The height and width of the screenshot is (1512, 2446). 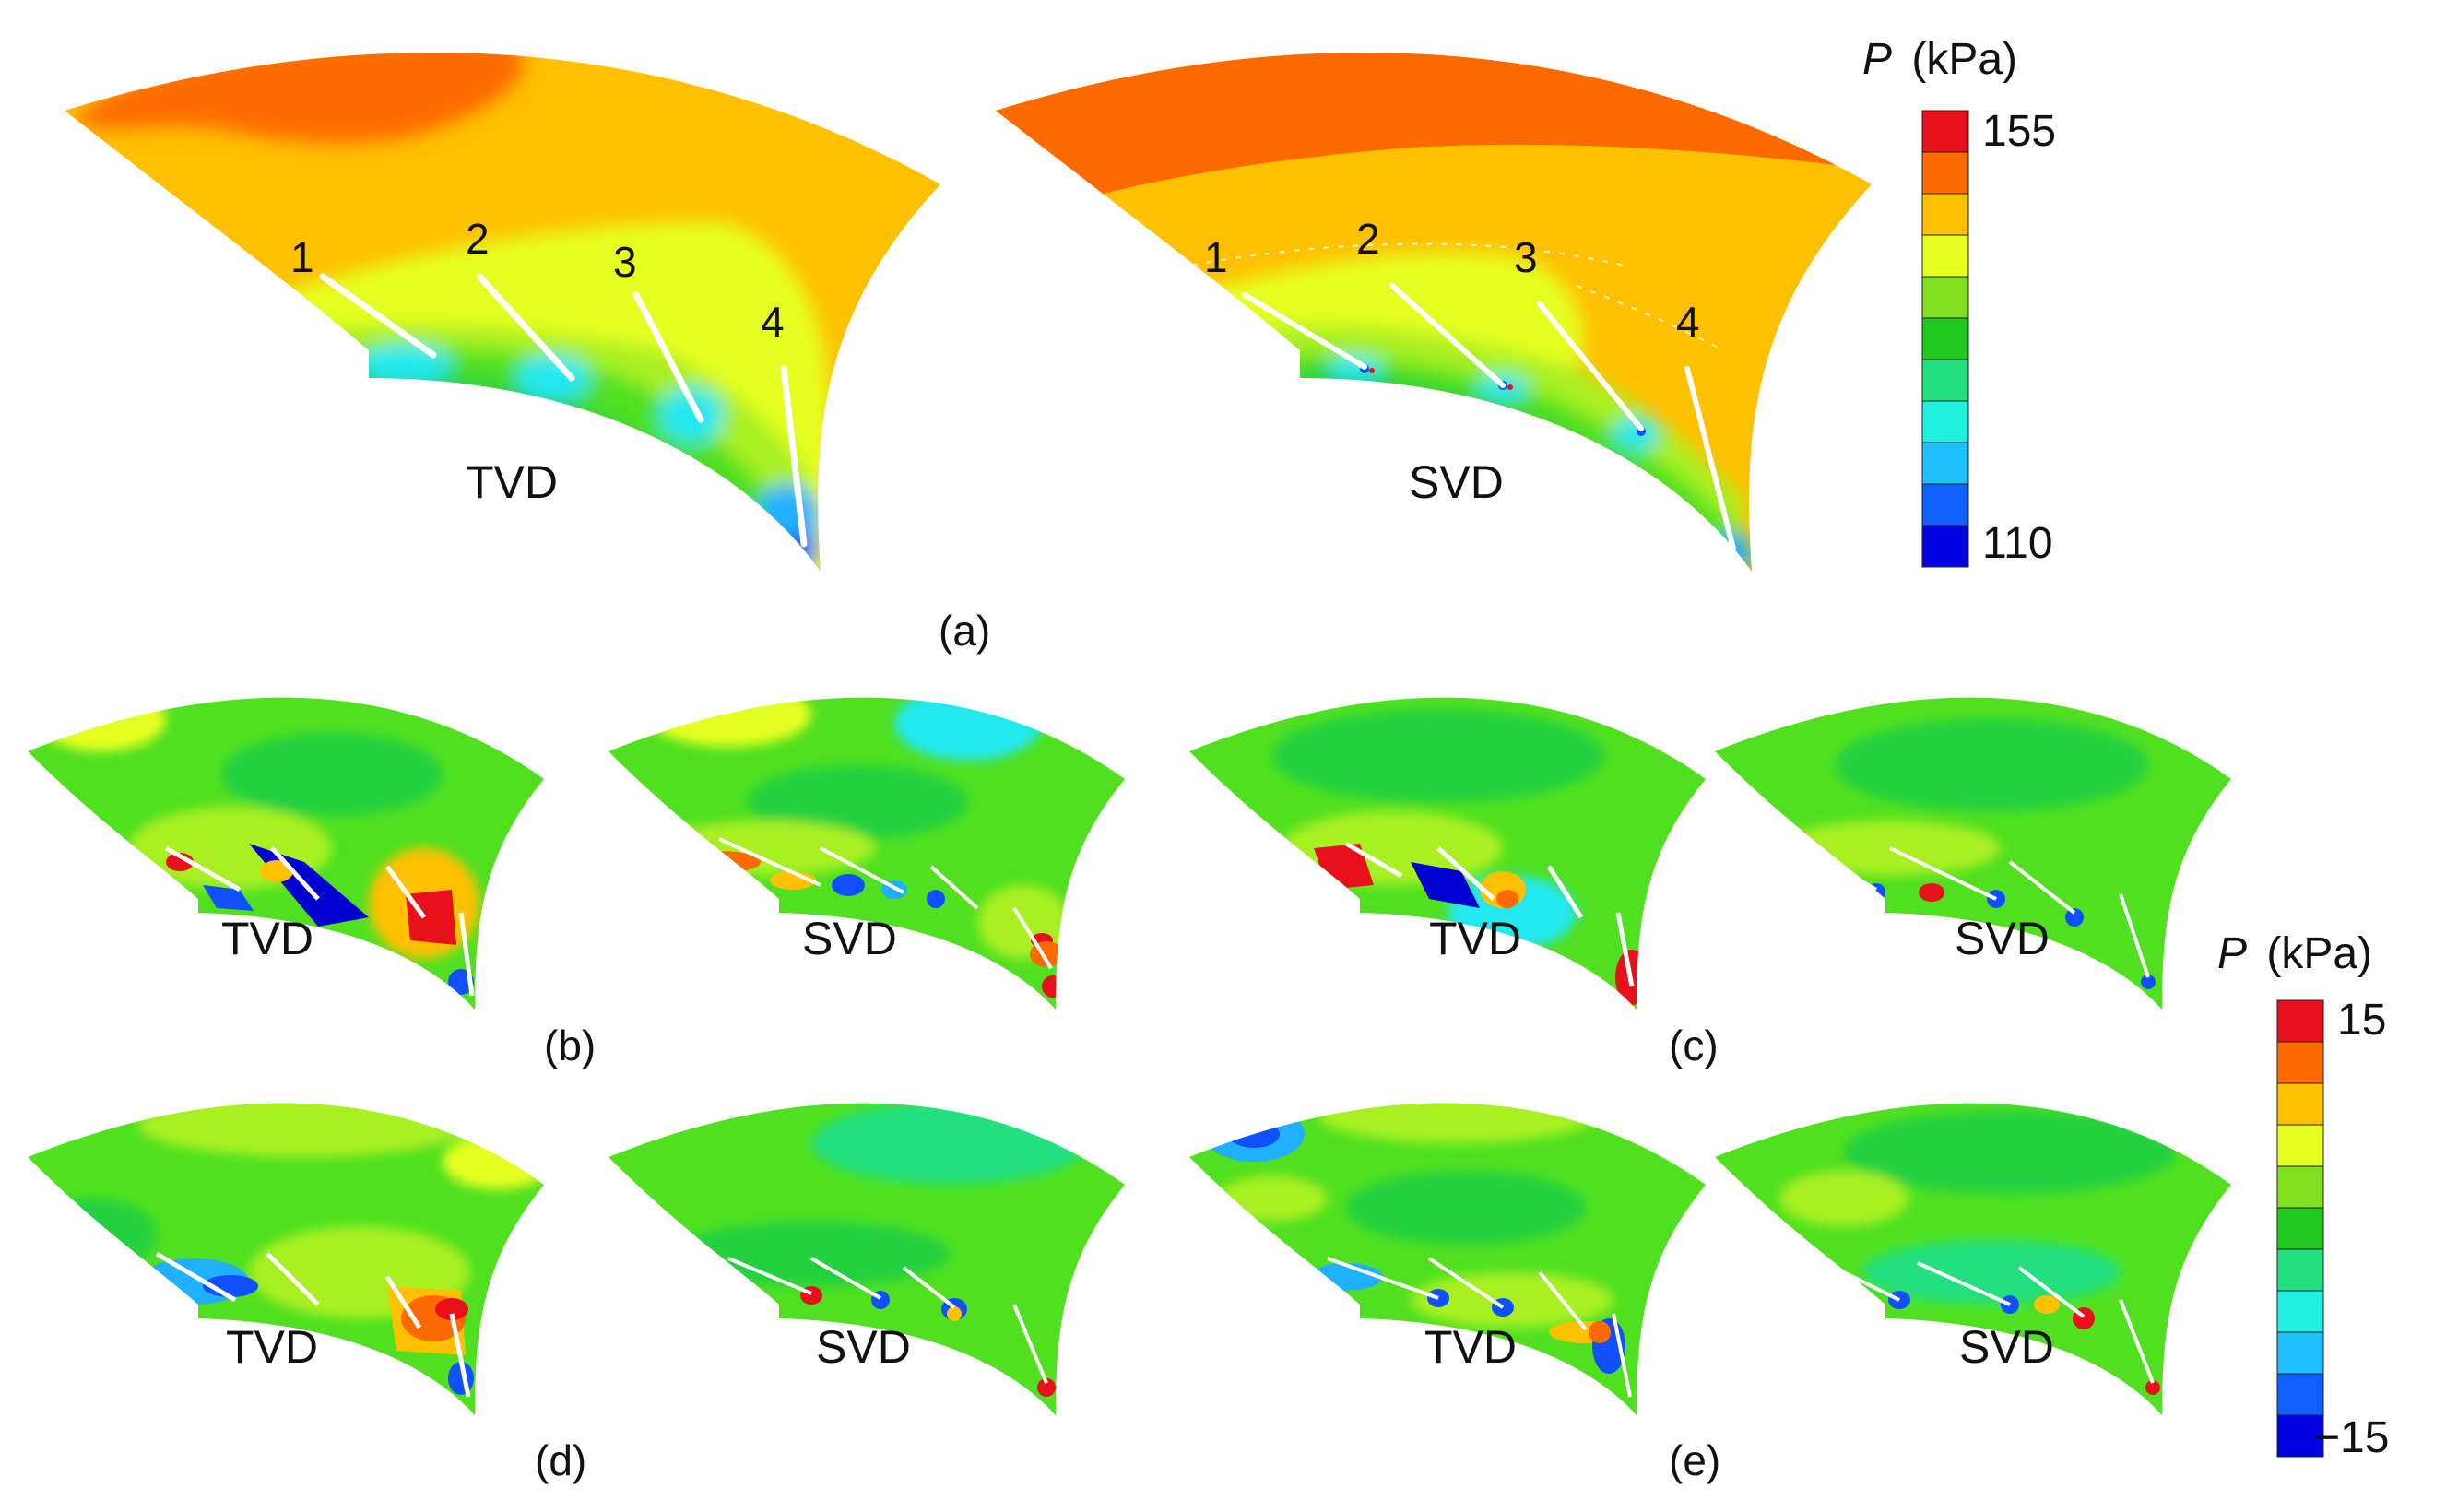 I want to click on colorbar-min-label: −15, so click(x=2351, y=1437).